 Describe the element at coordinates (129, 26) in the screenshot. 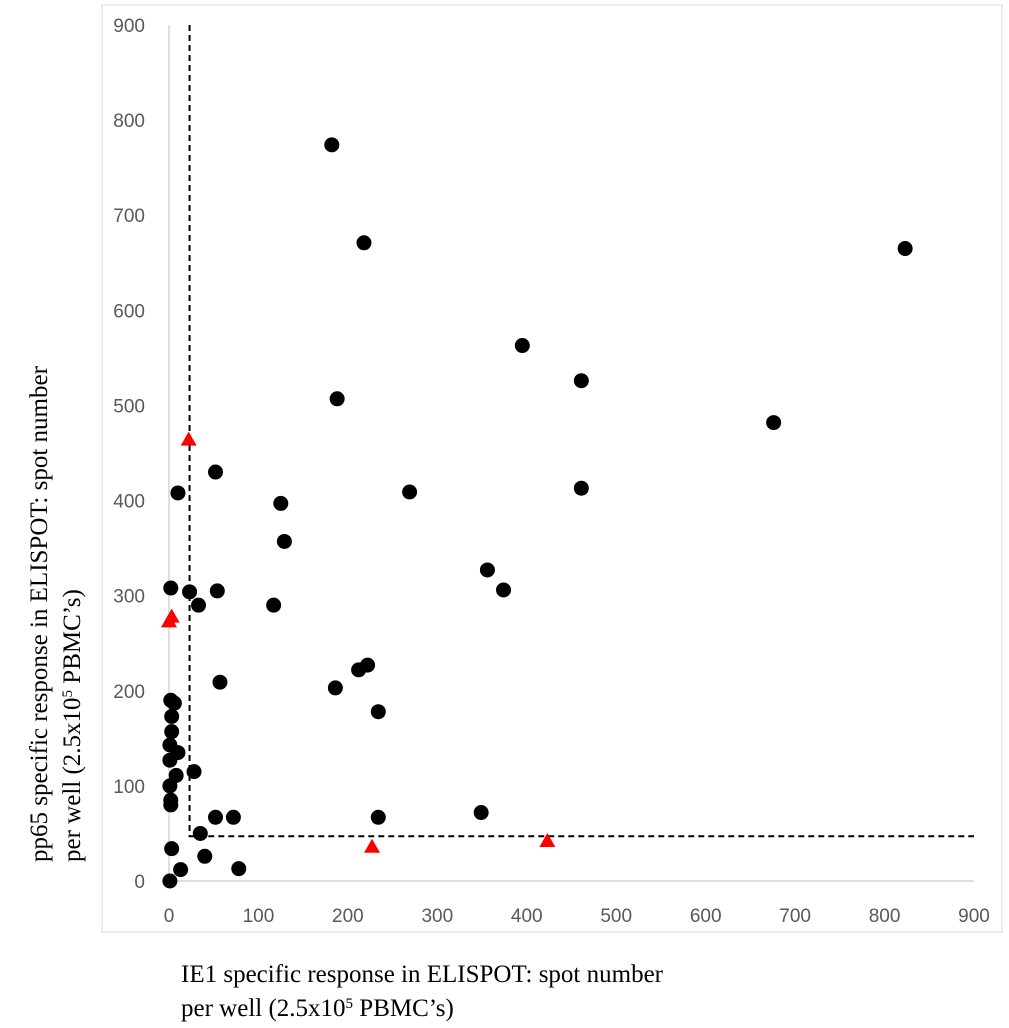

I see `y-tick-label: 900` at that location.